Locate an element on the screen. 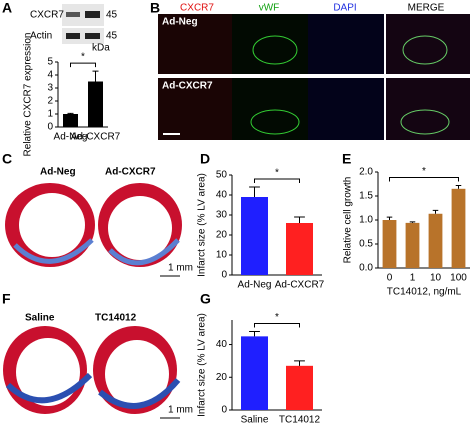 Image resolution: width=474 pixels, height=431 pixels. panel-label: C is located at coordinates (7, 159).